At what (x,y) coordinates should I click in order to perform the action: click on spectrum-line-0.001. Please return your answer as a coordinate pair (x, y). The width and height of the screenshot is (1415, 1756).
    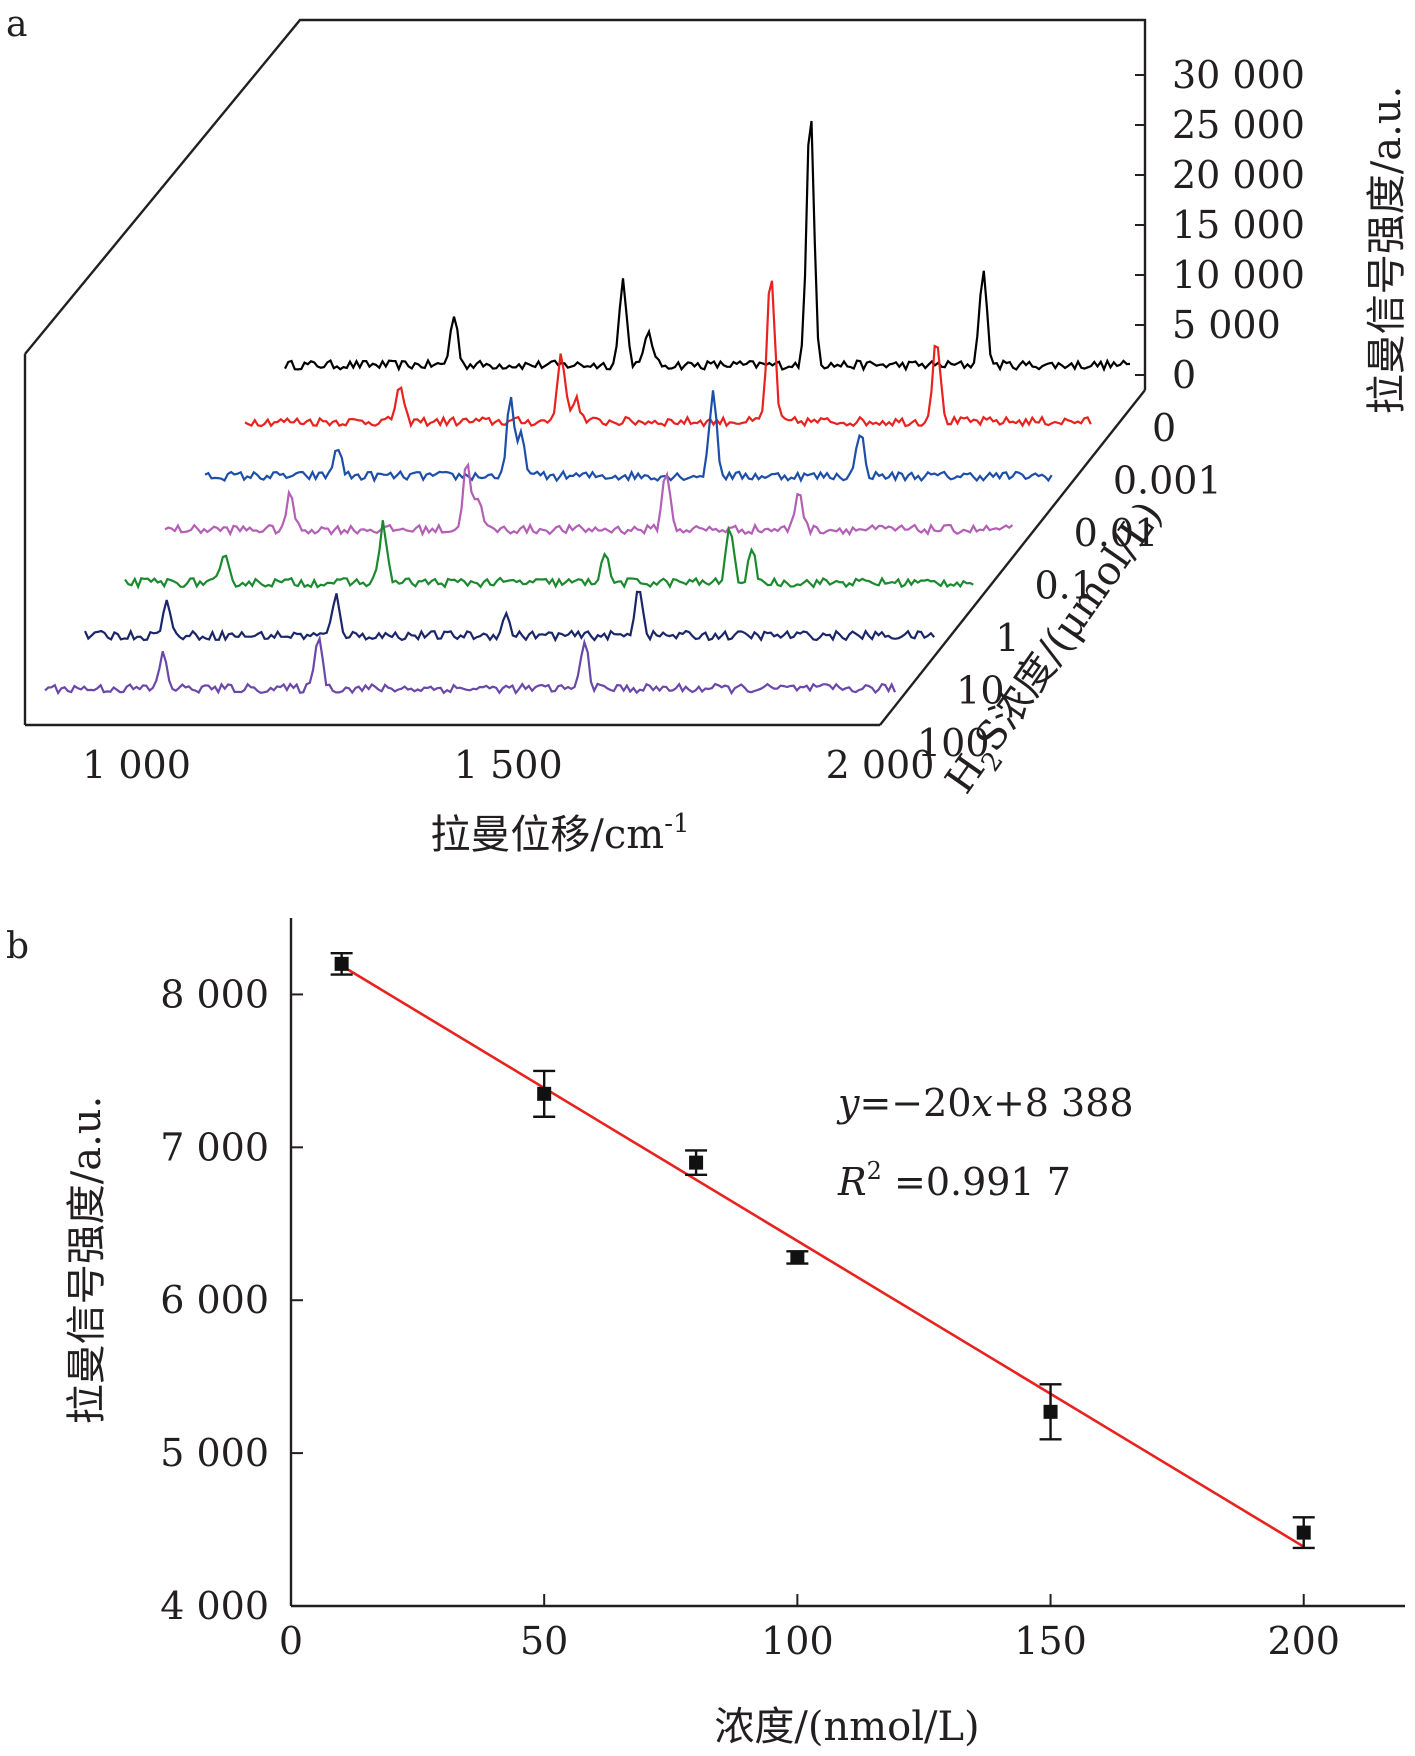
    Looking at the image, I should click on (668, 354).